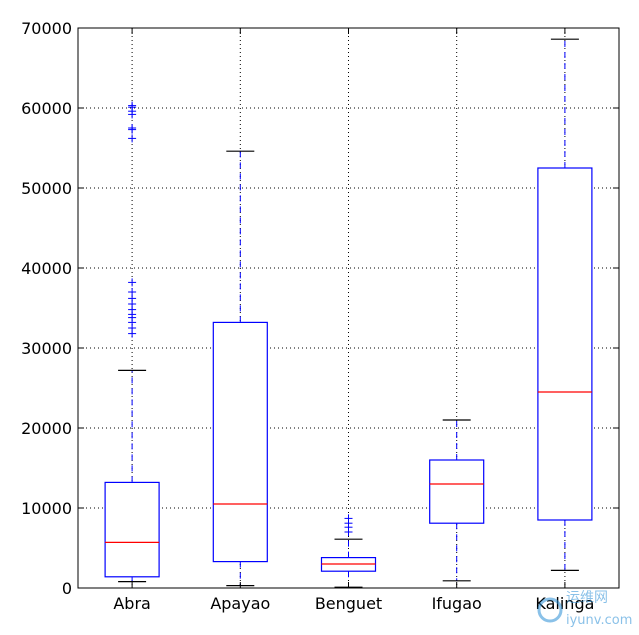 This screenshot has height=635, width=639. I want to click on y-tick-label: 0, so click(67, 588).